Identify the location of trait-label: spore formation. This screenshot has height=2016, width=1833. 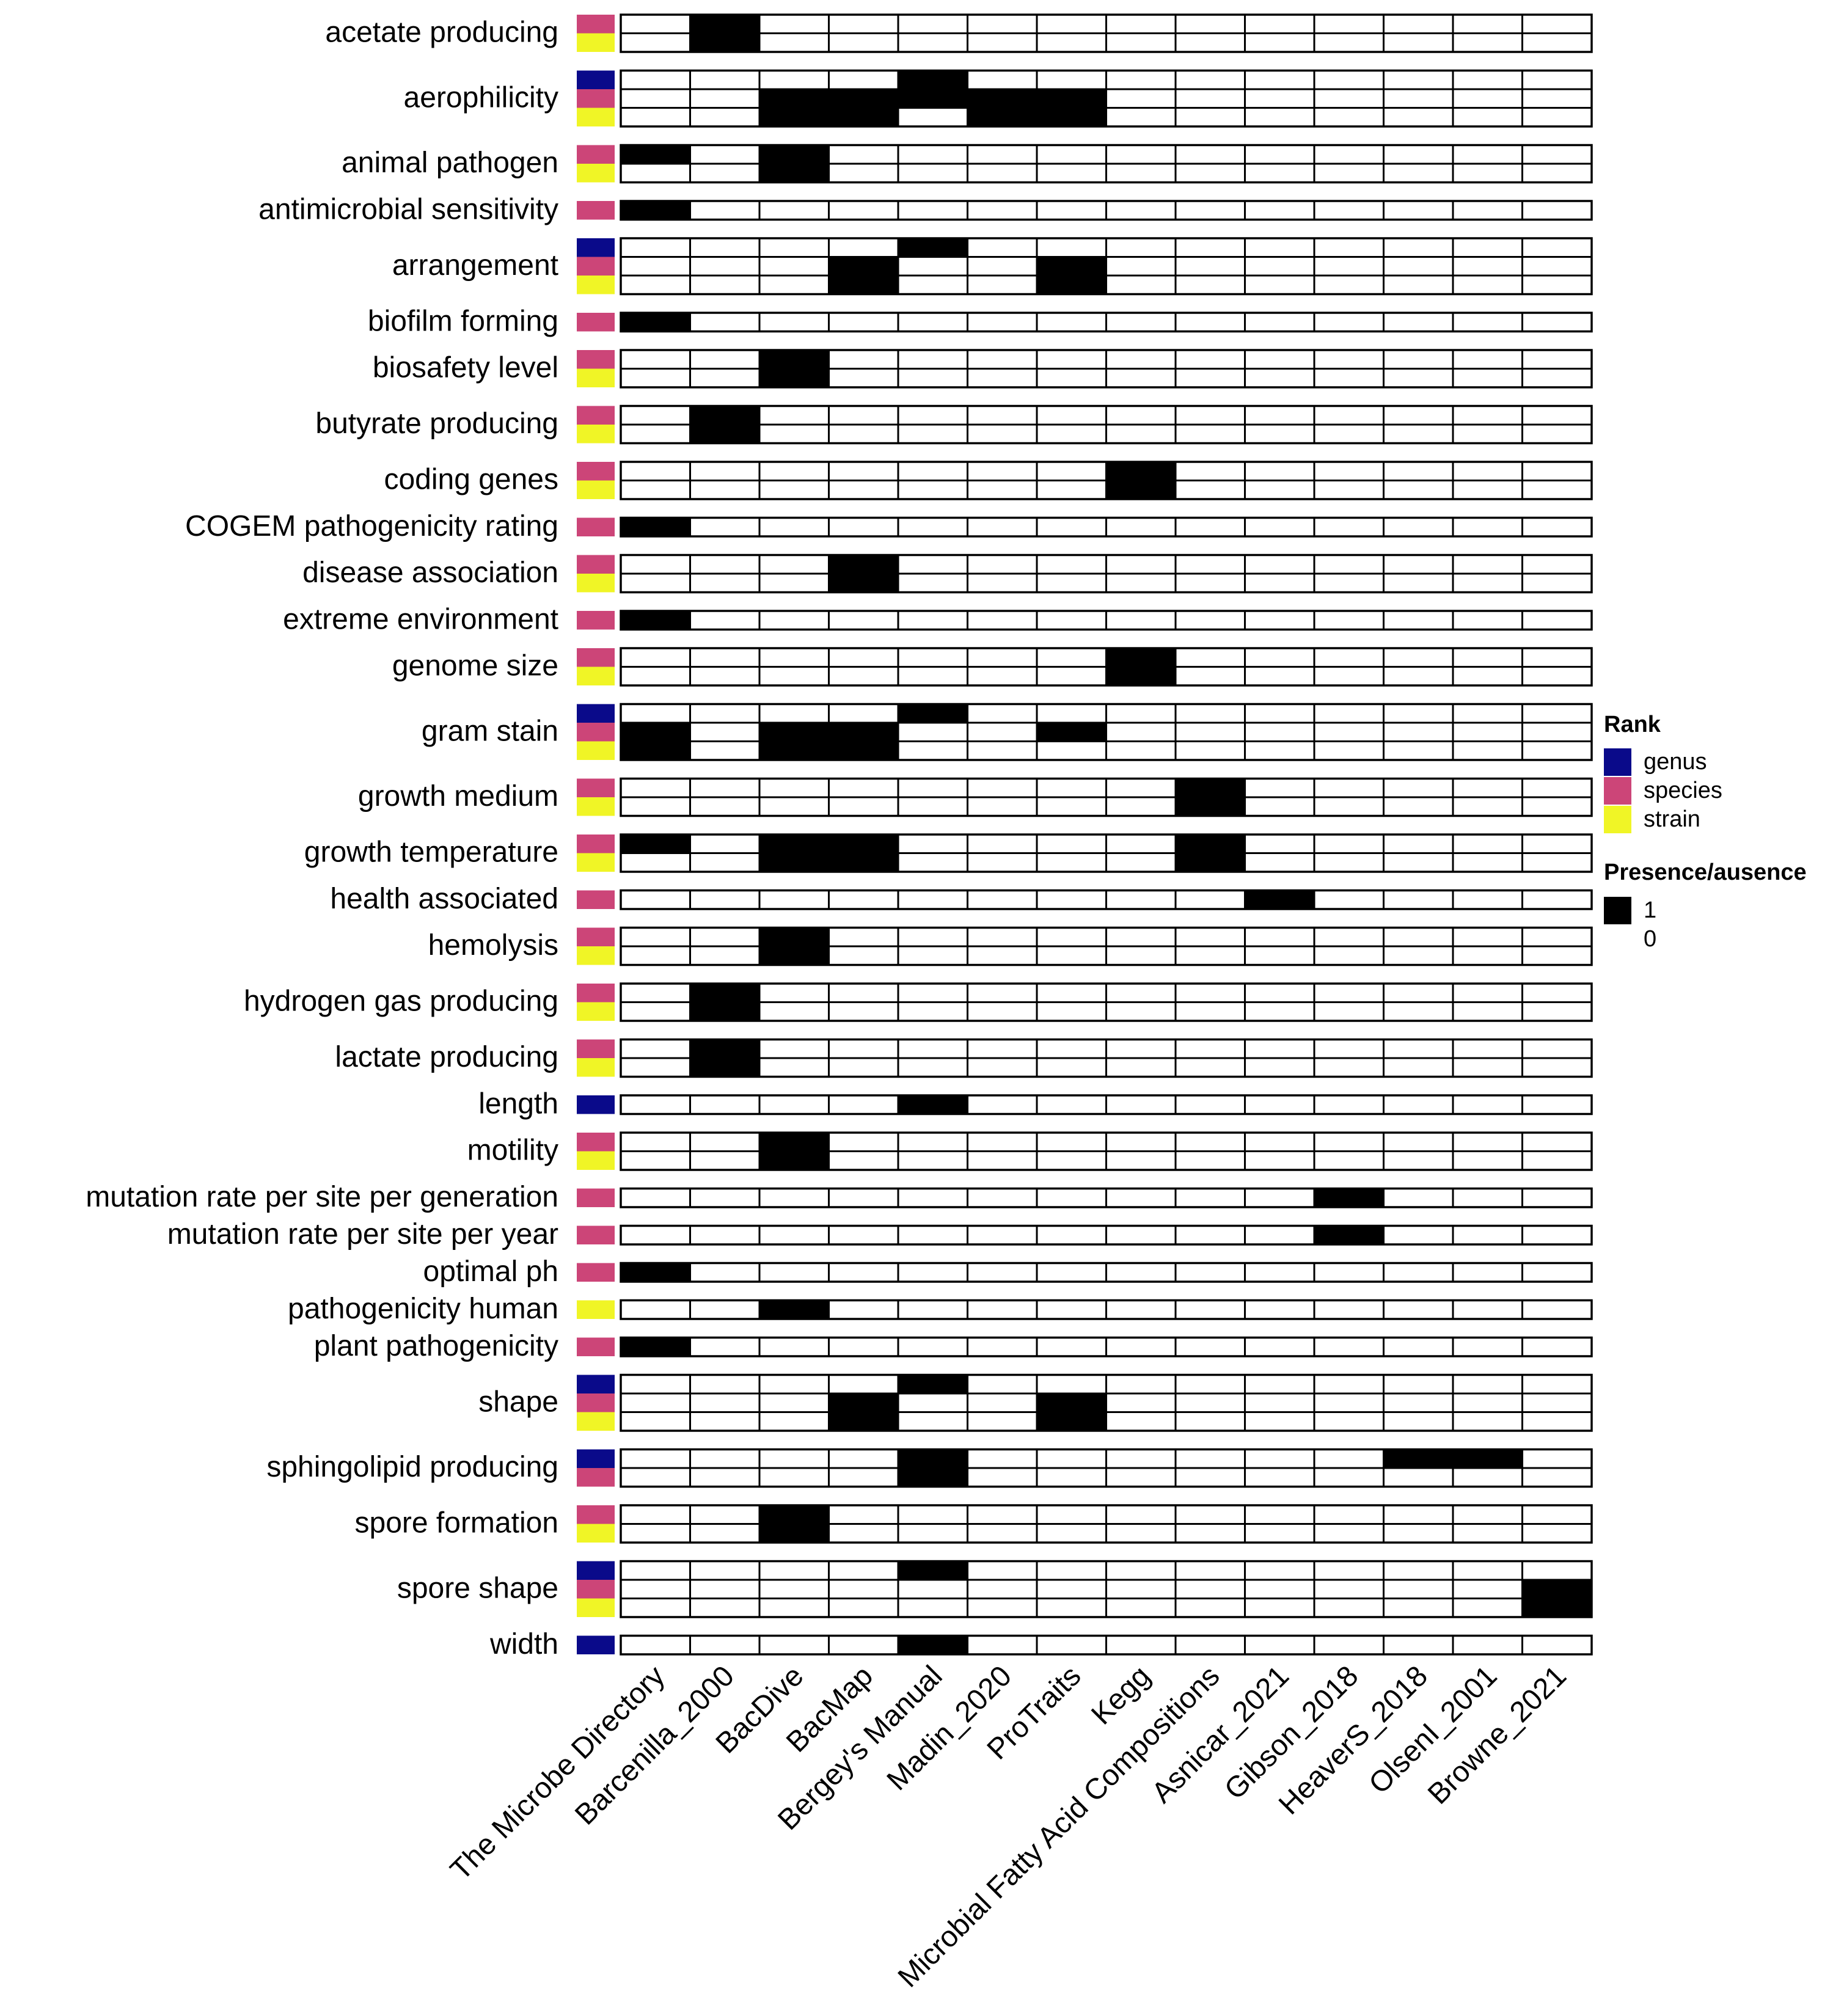
(457, 1523).